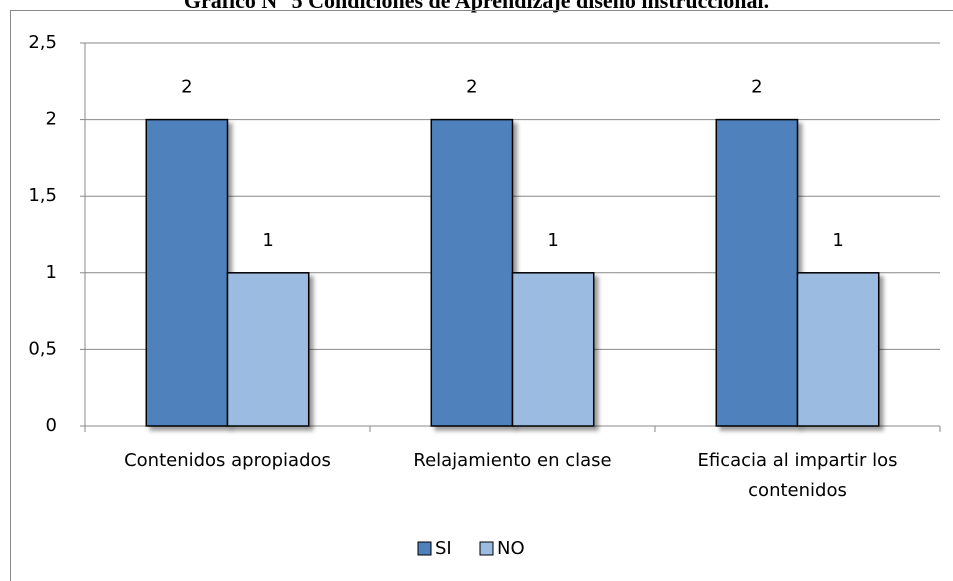 Image resolution: width=953 pixels, height=581 pixels. I want to click on x-tick-label: Relajamiento en clase, so click(512, 460).